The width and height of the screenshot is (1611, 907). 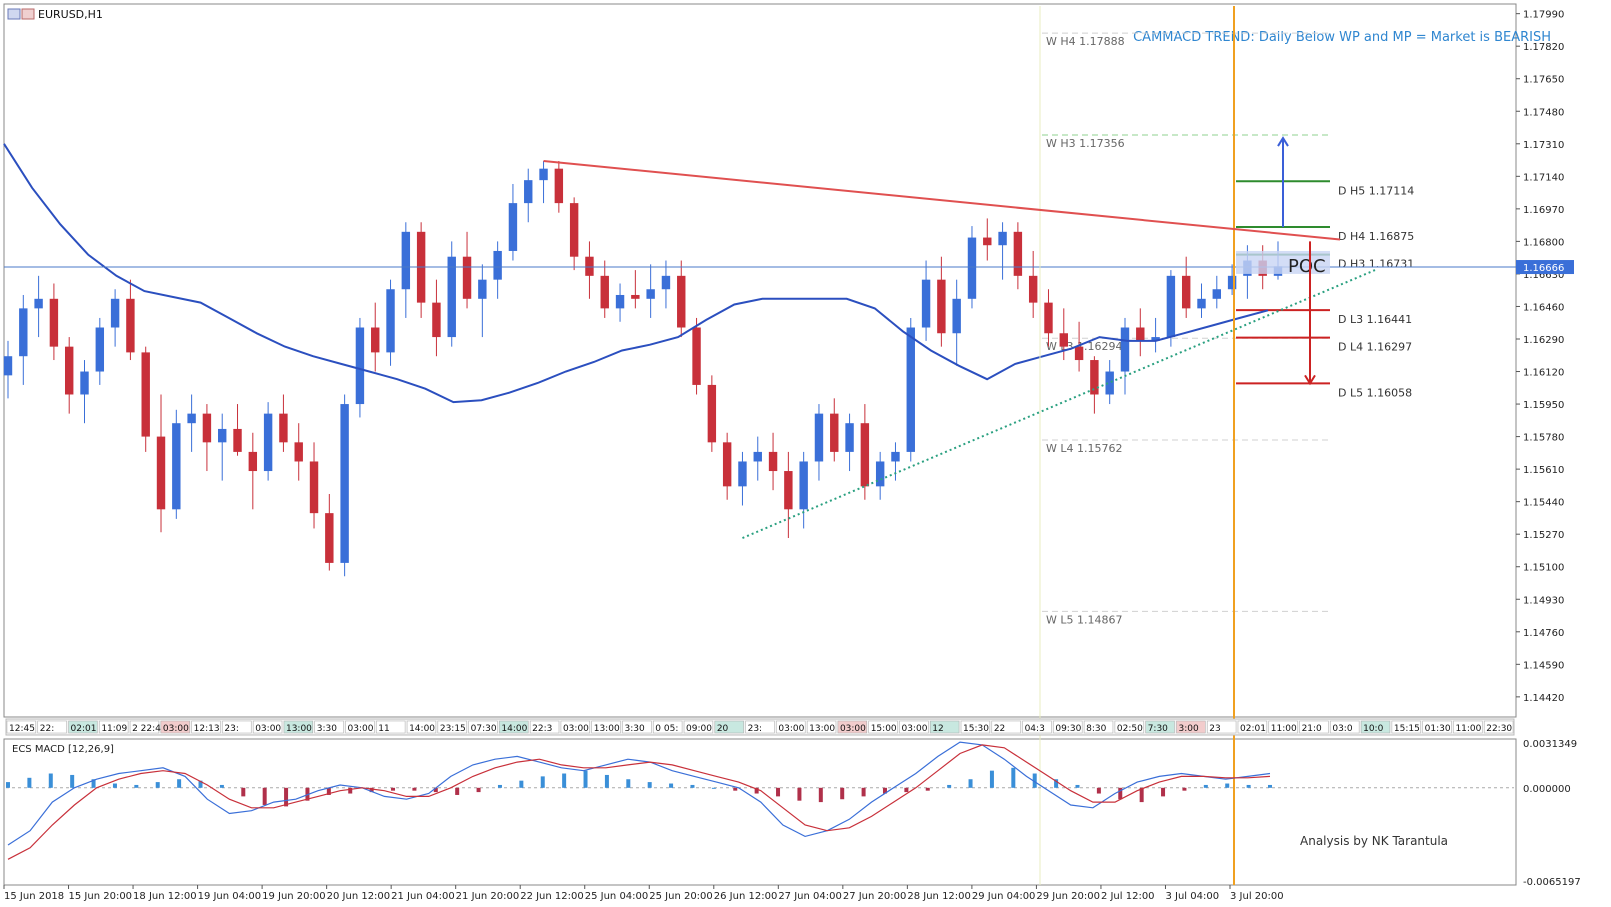 What do you see at coordinates (1543, 268) in the screenshot?
I see `current-price-label: 1.16666` at bounding box center [1543, 268].